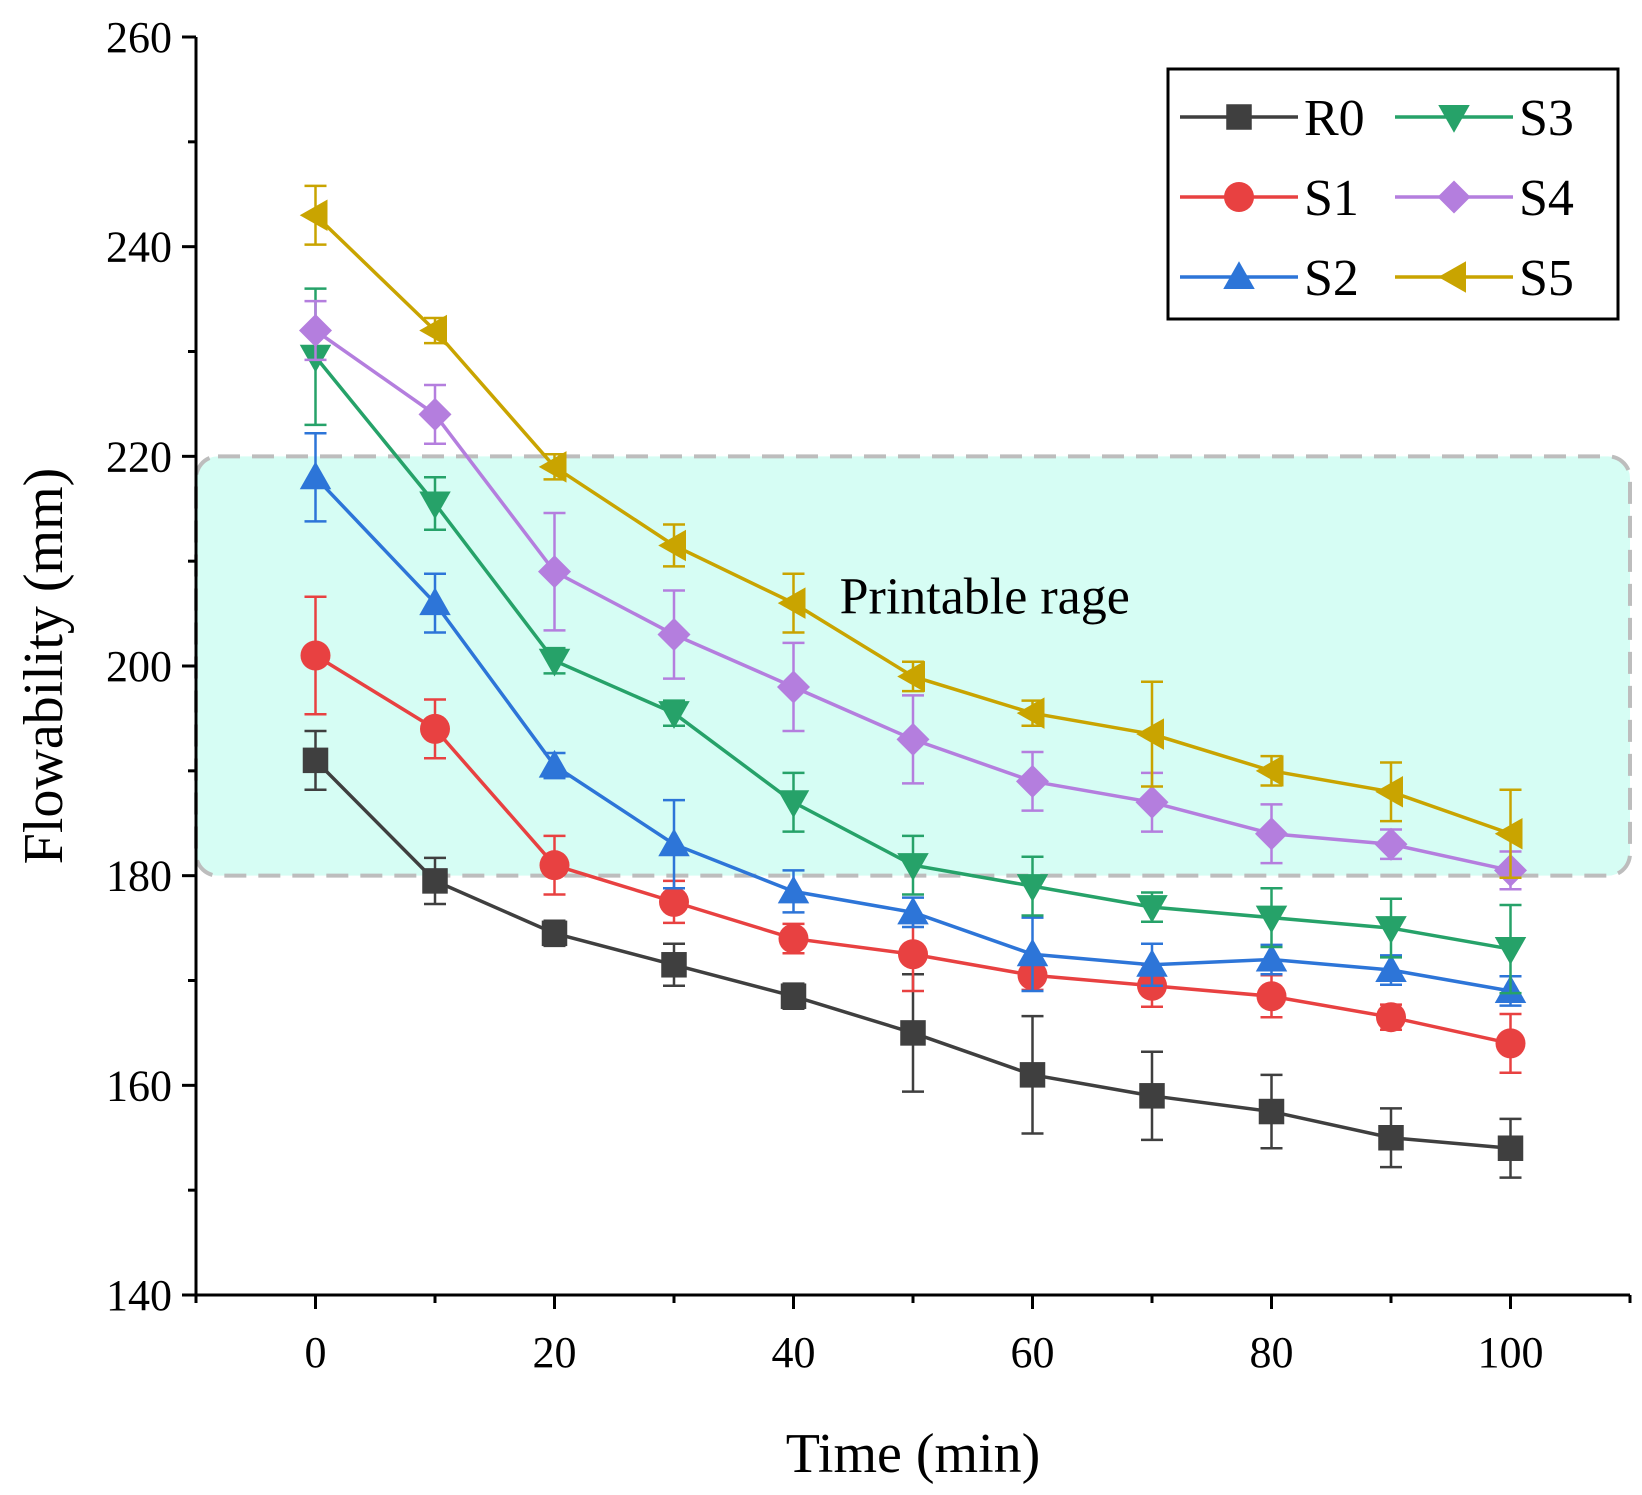 This screenshot has width=1642, height=1495. Describe the element at coordinates (139, 876) in the screenshot. I see `y-tick-label: 180` at that location.